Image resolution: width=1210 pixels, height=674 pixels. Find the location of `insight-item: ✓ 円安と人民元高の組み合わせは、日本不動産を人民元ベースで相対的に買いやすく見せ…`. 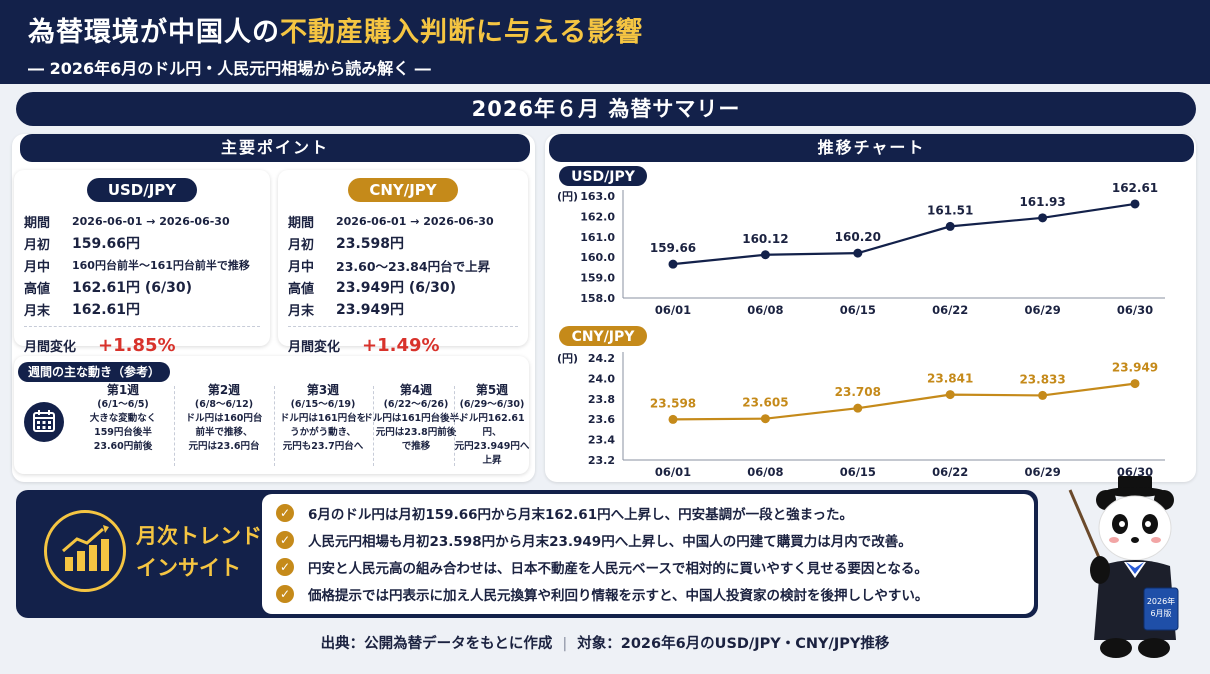

insight-item: ✓ 円安と人民元高の組み合わせは、日本不動産を人民元ベースで相対的に買いやすく見せ… is located at coordinates (648, 566).